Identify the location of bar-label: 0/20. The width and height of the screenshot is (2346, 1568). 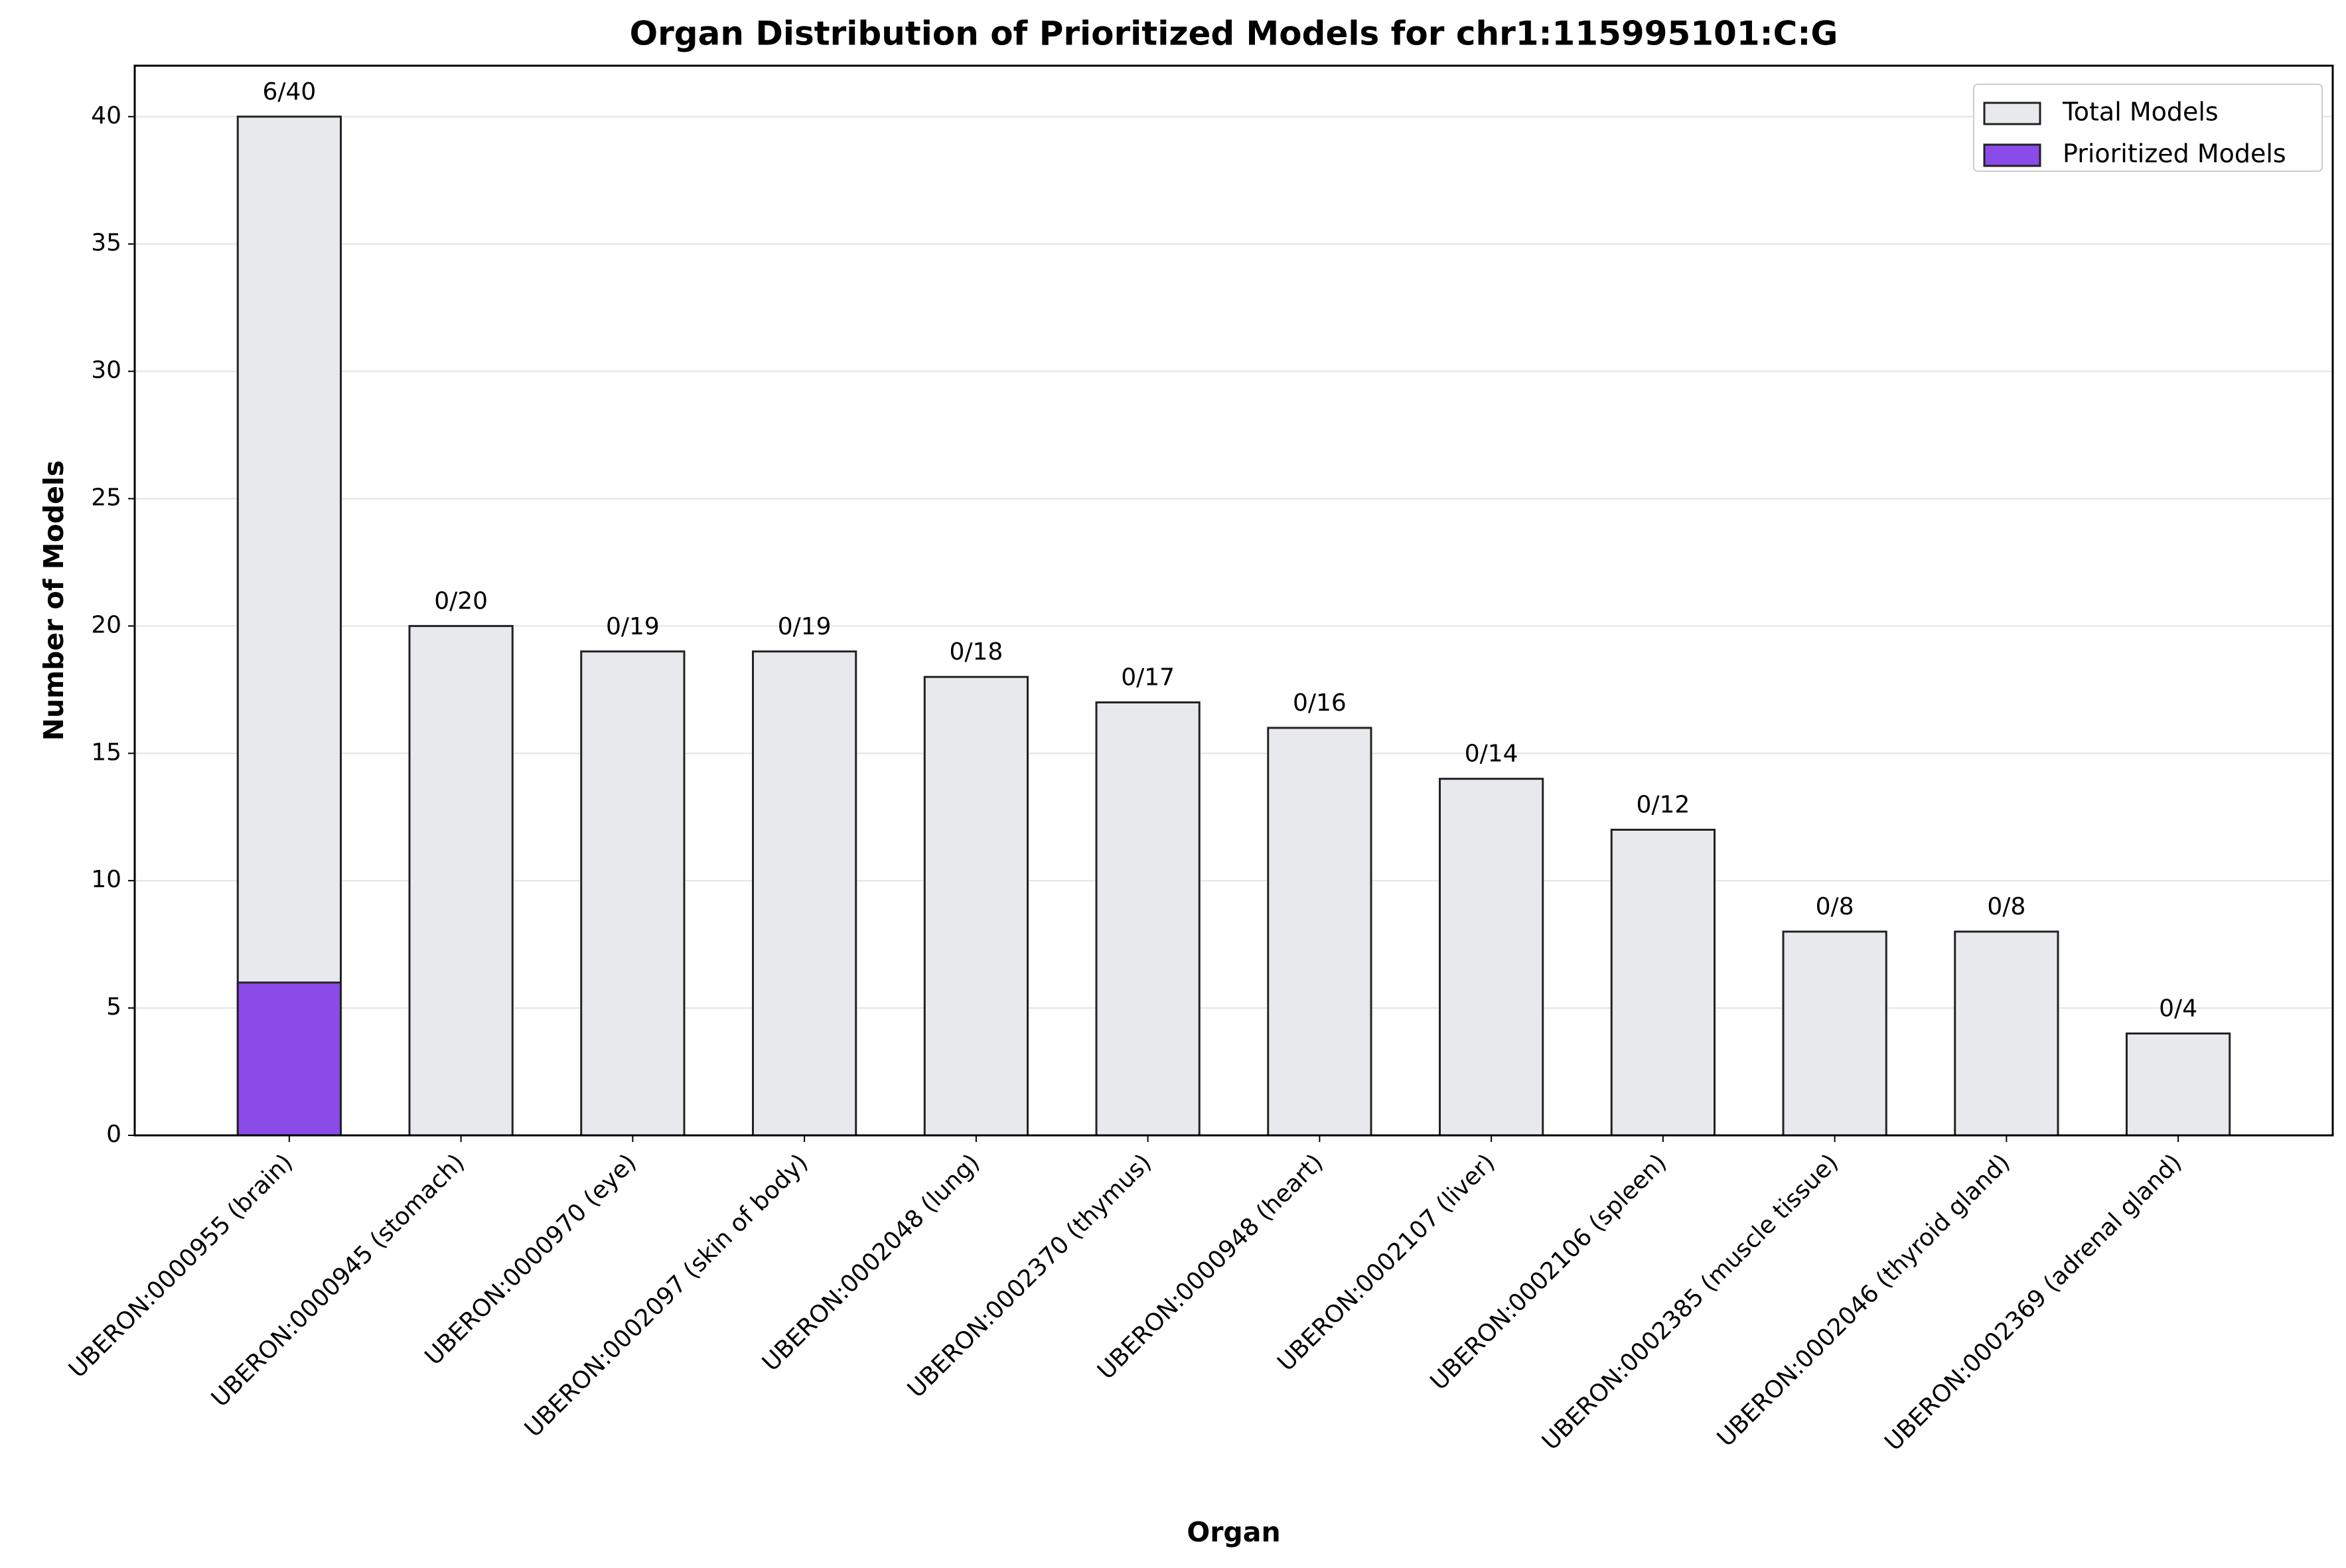
(461, 600).